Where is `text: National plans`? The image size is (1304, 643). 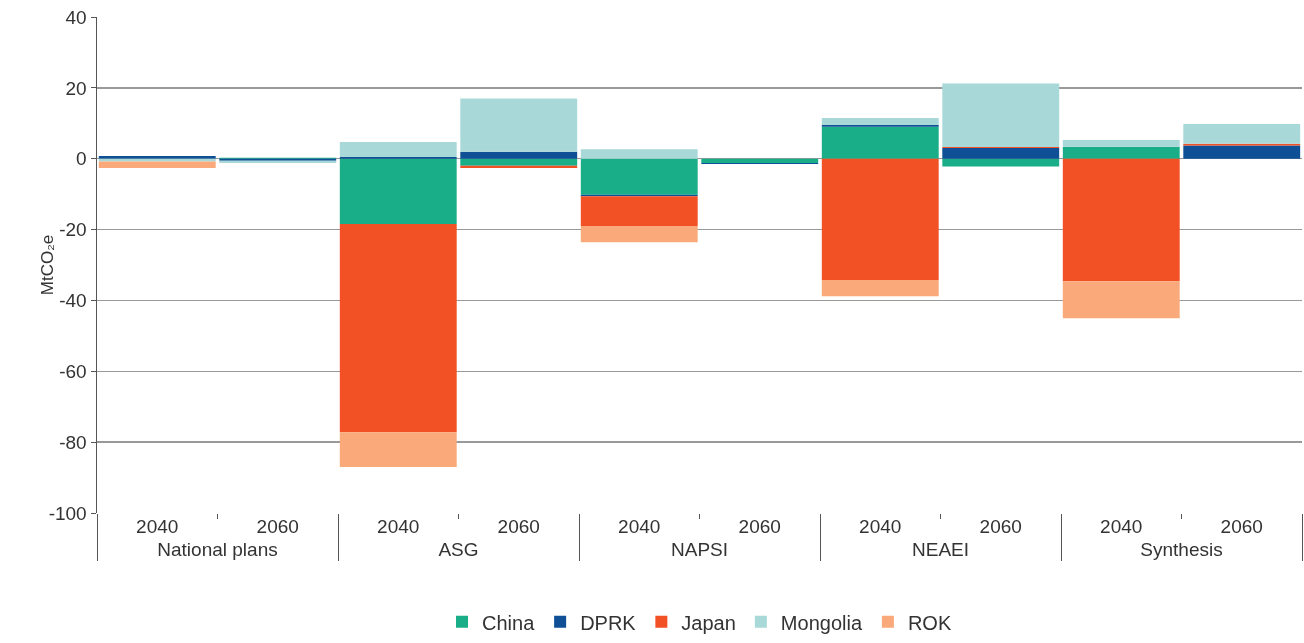
text: National plans is located at coordinates (217, 549).